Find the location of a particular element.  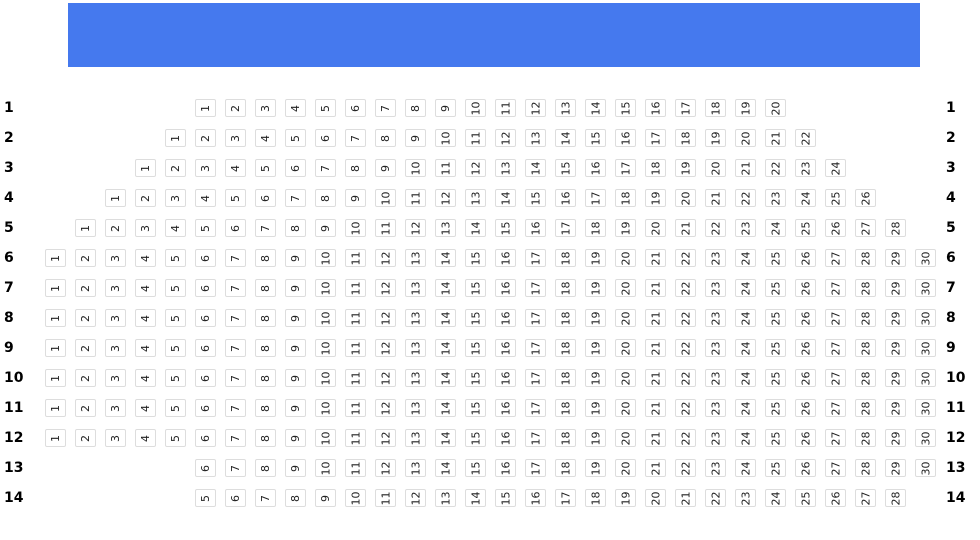

seat-1-9: 9 is located at coordinates (445, 108).